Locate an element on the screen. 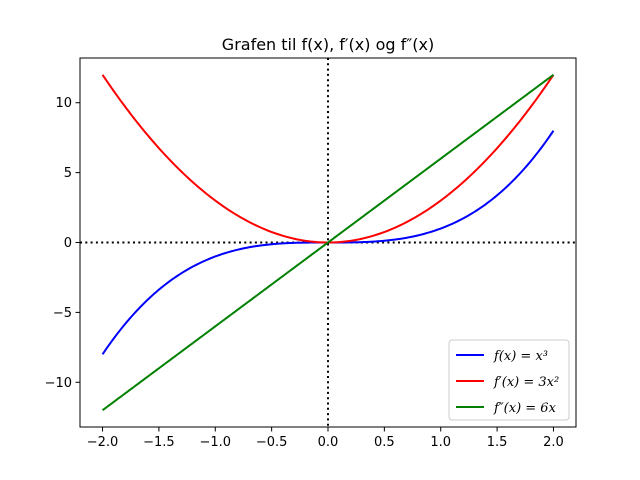  legend-box is located at coordinates (509, 380).